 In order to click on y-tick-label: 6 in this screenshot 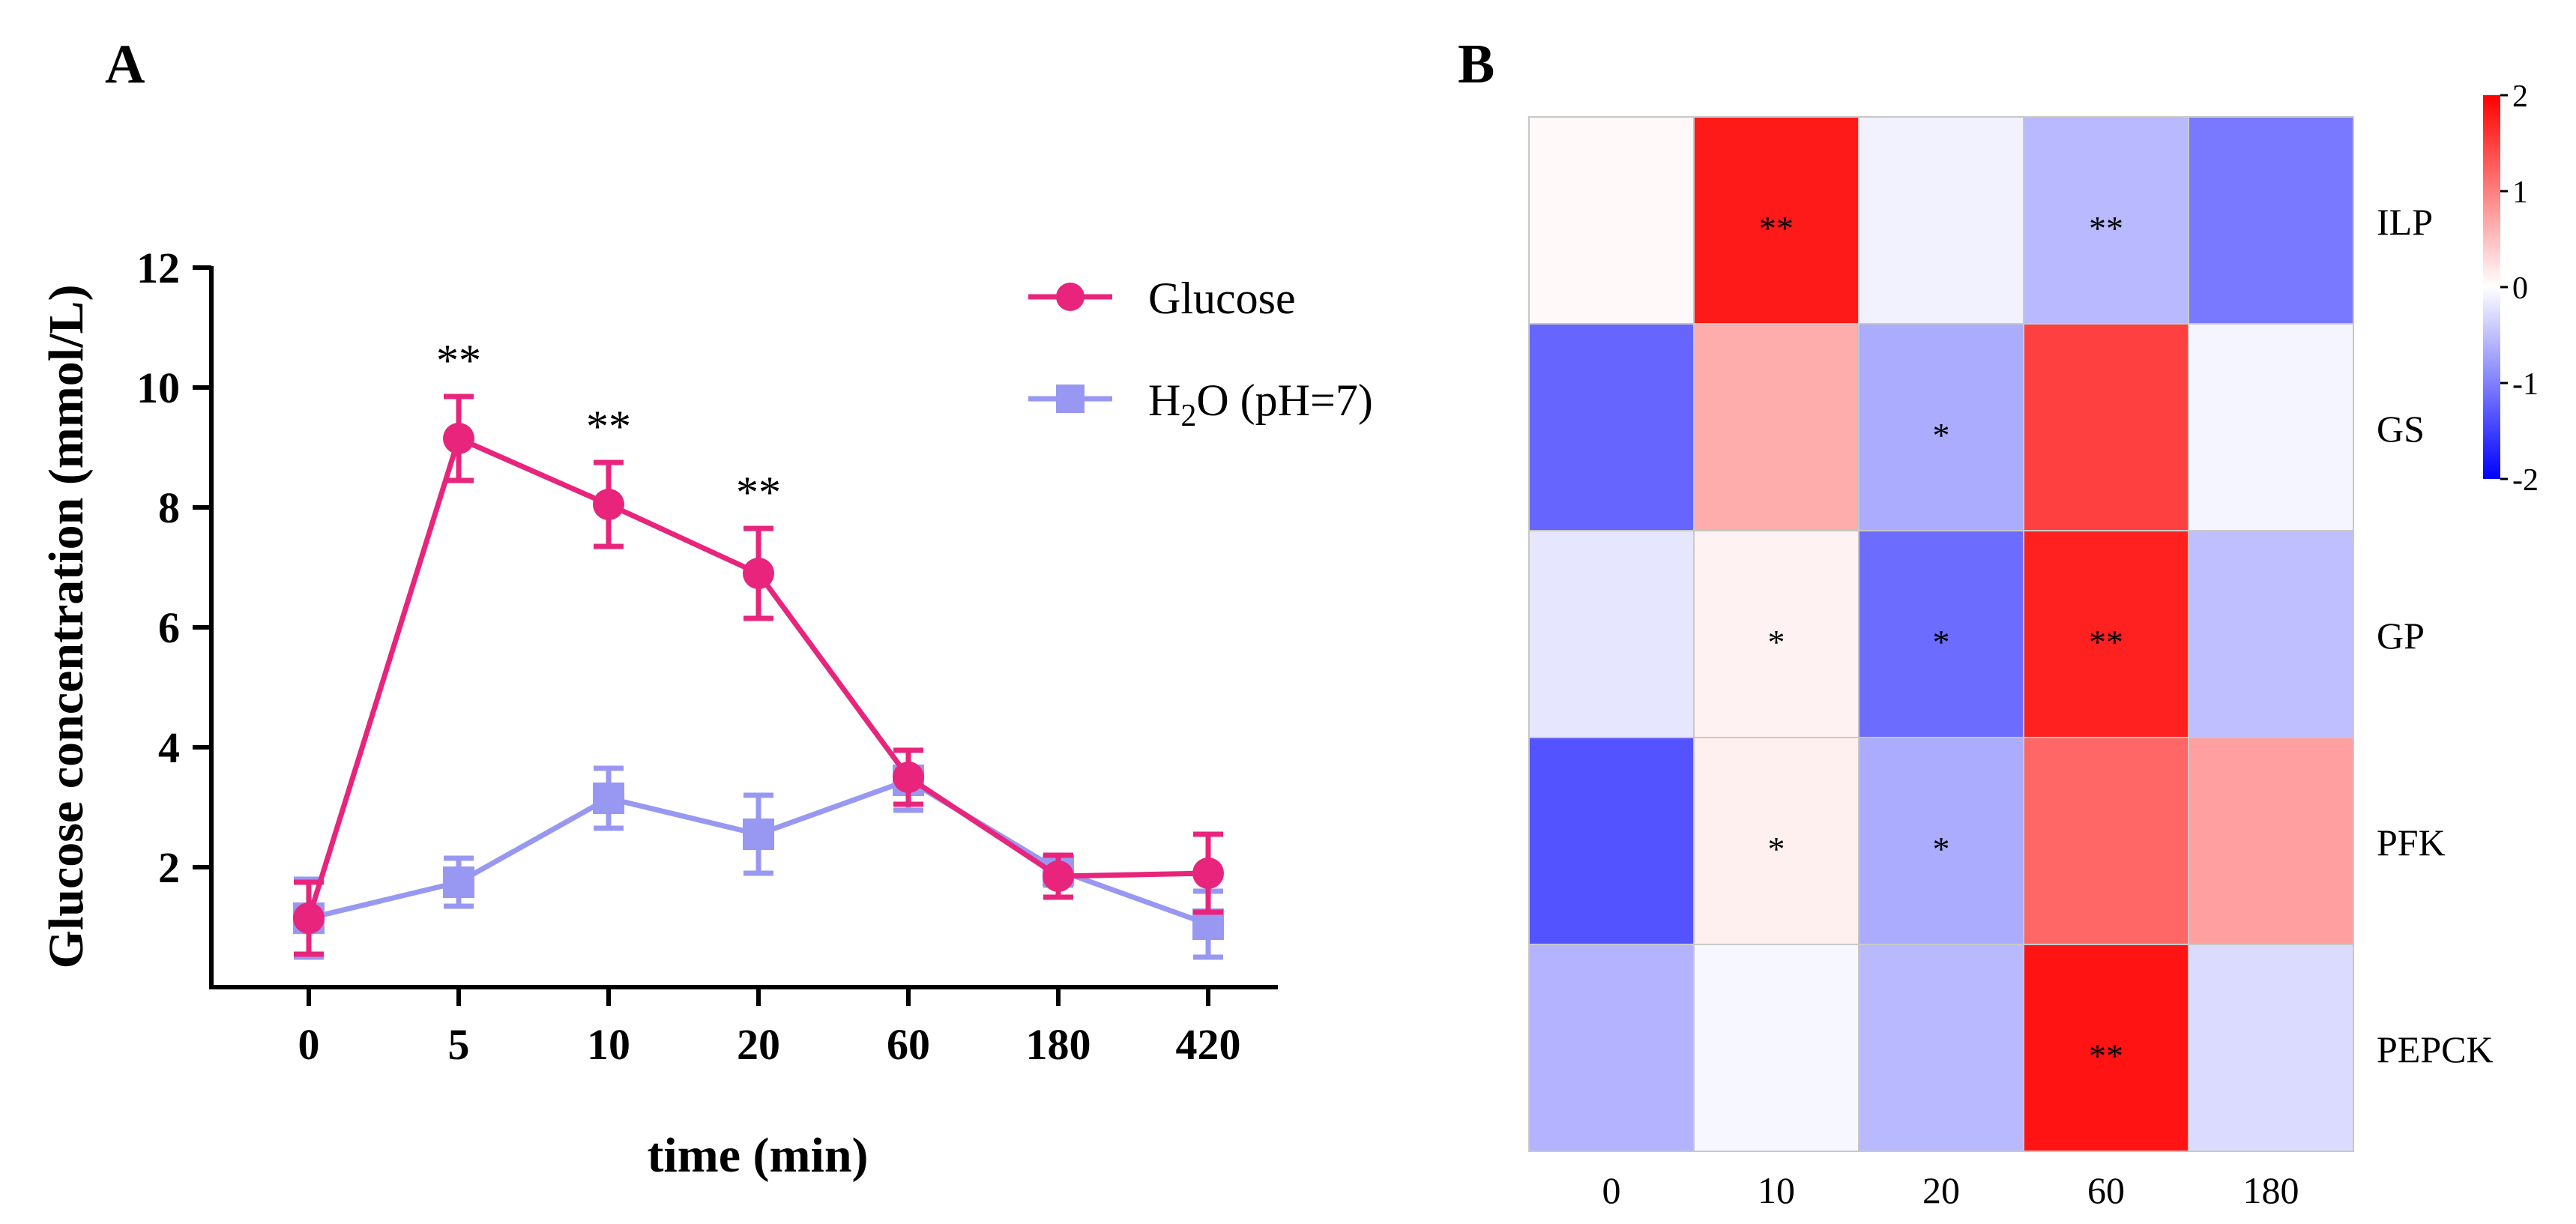, I will do `click(169, 627)`.